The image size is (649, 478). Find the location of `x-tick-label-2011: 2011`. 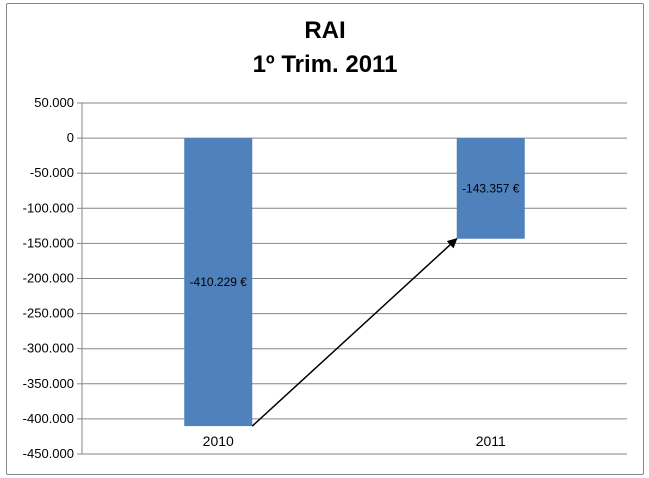

x-tick-label-2011: 2011 is located at coordinates (491, 441).